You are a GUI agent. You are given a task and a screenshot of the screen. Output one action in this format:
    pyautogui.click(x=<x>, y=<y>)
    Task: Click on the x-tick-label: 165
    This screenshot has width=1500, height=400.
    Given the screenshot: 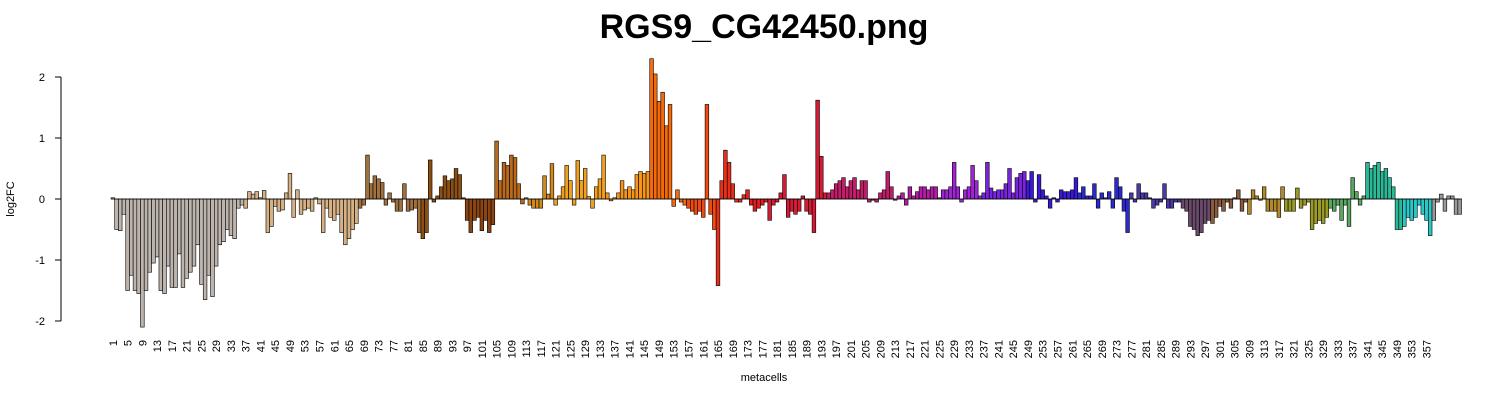 What is the action you would take?
    pyautogui.click(x=719, y=349)
    